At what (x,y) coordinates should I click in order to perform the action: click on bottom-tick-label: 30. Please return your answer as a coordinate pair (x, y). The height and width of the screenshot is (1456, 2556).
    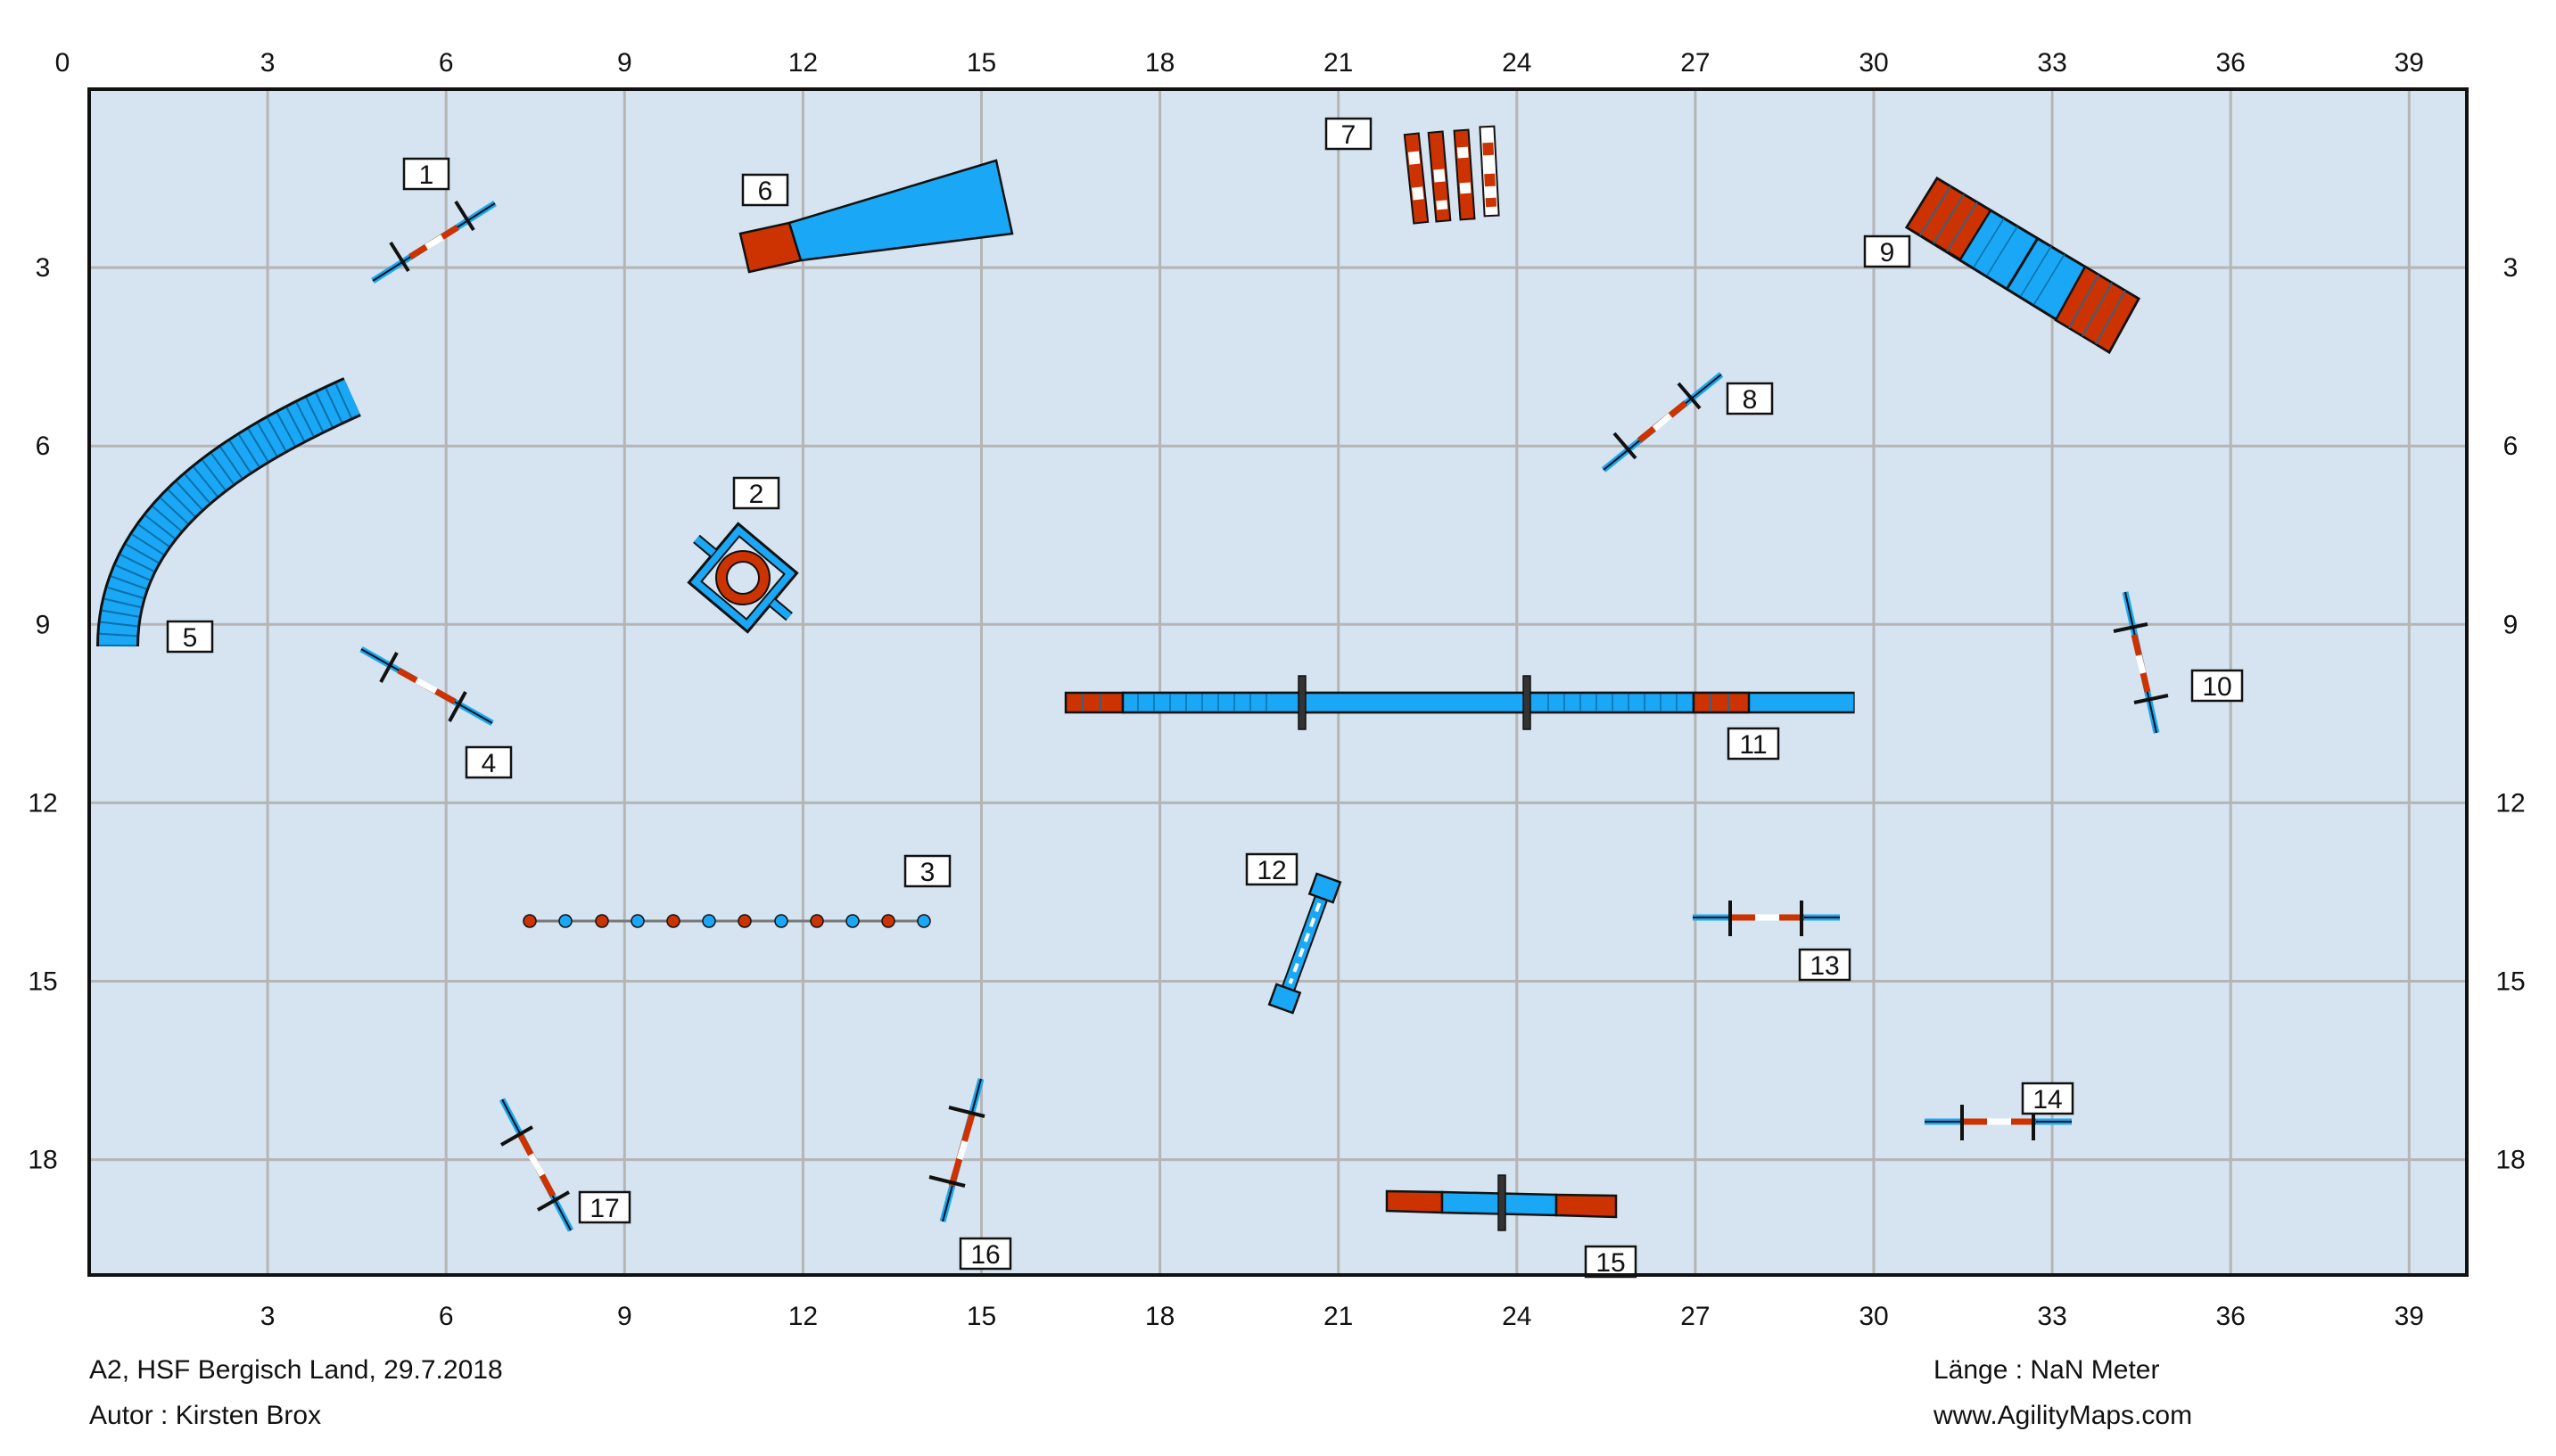
    Looking at the image, I should click on (1873, 1316).